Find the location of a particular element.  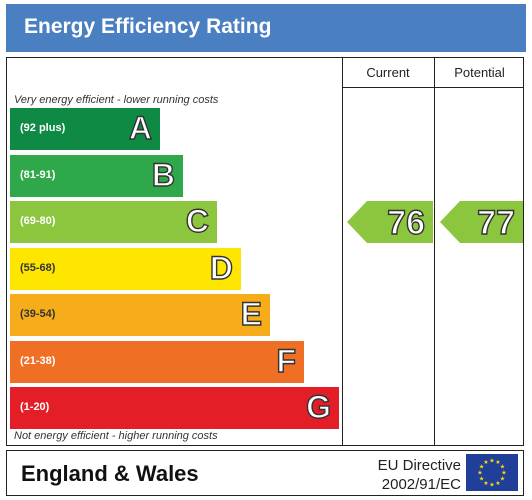

band-range: (92 plus) is located at coordinates (43, 128).